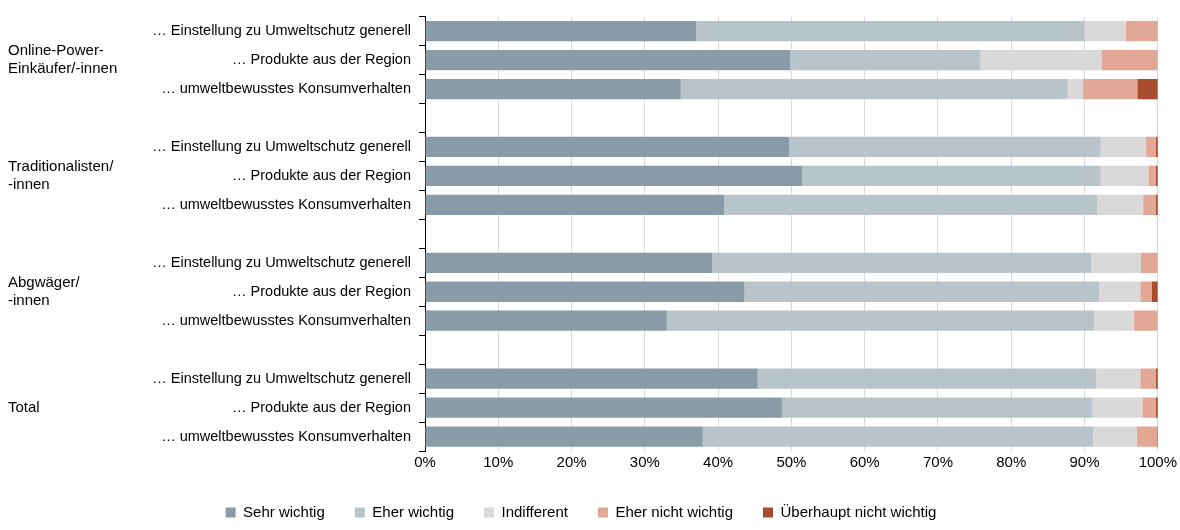  I want to click on x-tick-label: 100%, so click(1158, 462).